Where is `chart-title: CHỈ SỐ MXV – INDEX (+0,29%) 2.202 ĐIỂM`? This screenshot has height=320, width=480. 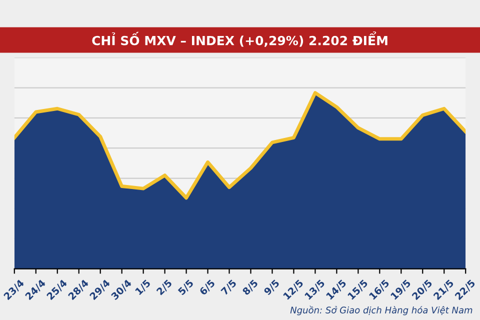
chart-title: CHỈ SỐ MXV – INDEX (+0,29%) 2.202 ĐIỂM is located at coordinates (240, 39).